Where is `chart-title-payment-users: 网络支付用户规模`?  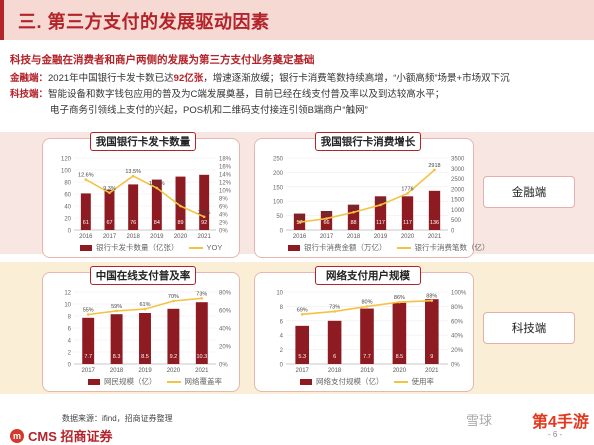 chart-title-payment-users: 网络支付用户规模 is located at coordinates (368, 275).